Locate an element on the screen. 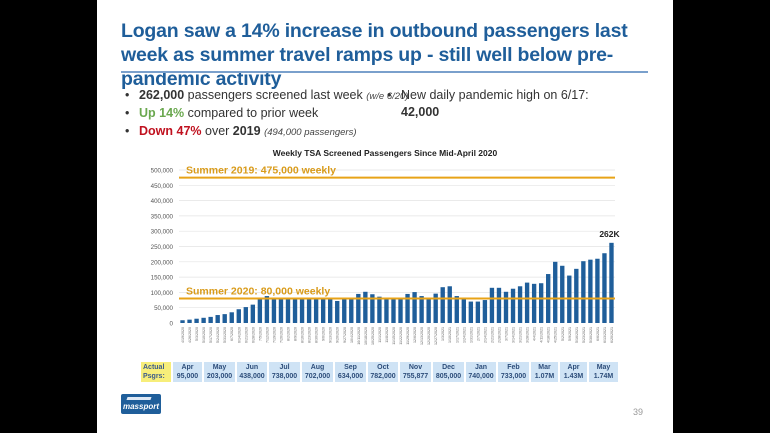 This screenshot has height=433, width=770. massport-logo: massport is located at coordinates (141, 404).